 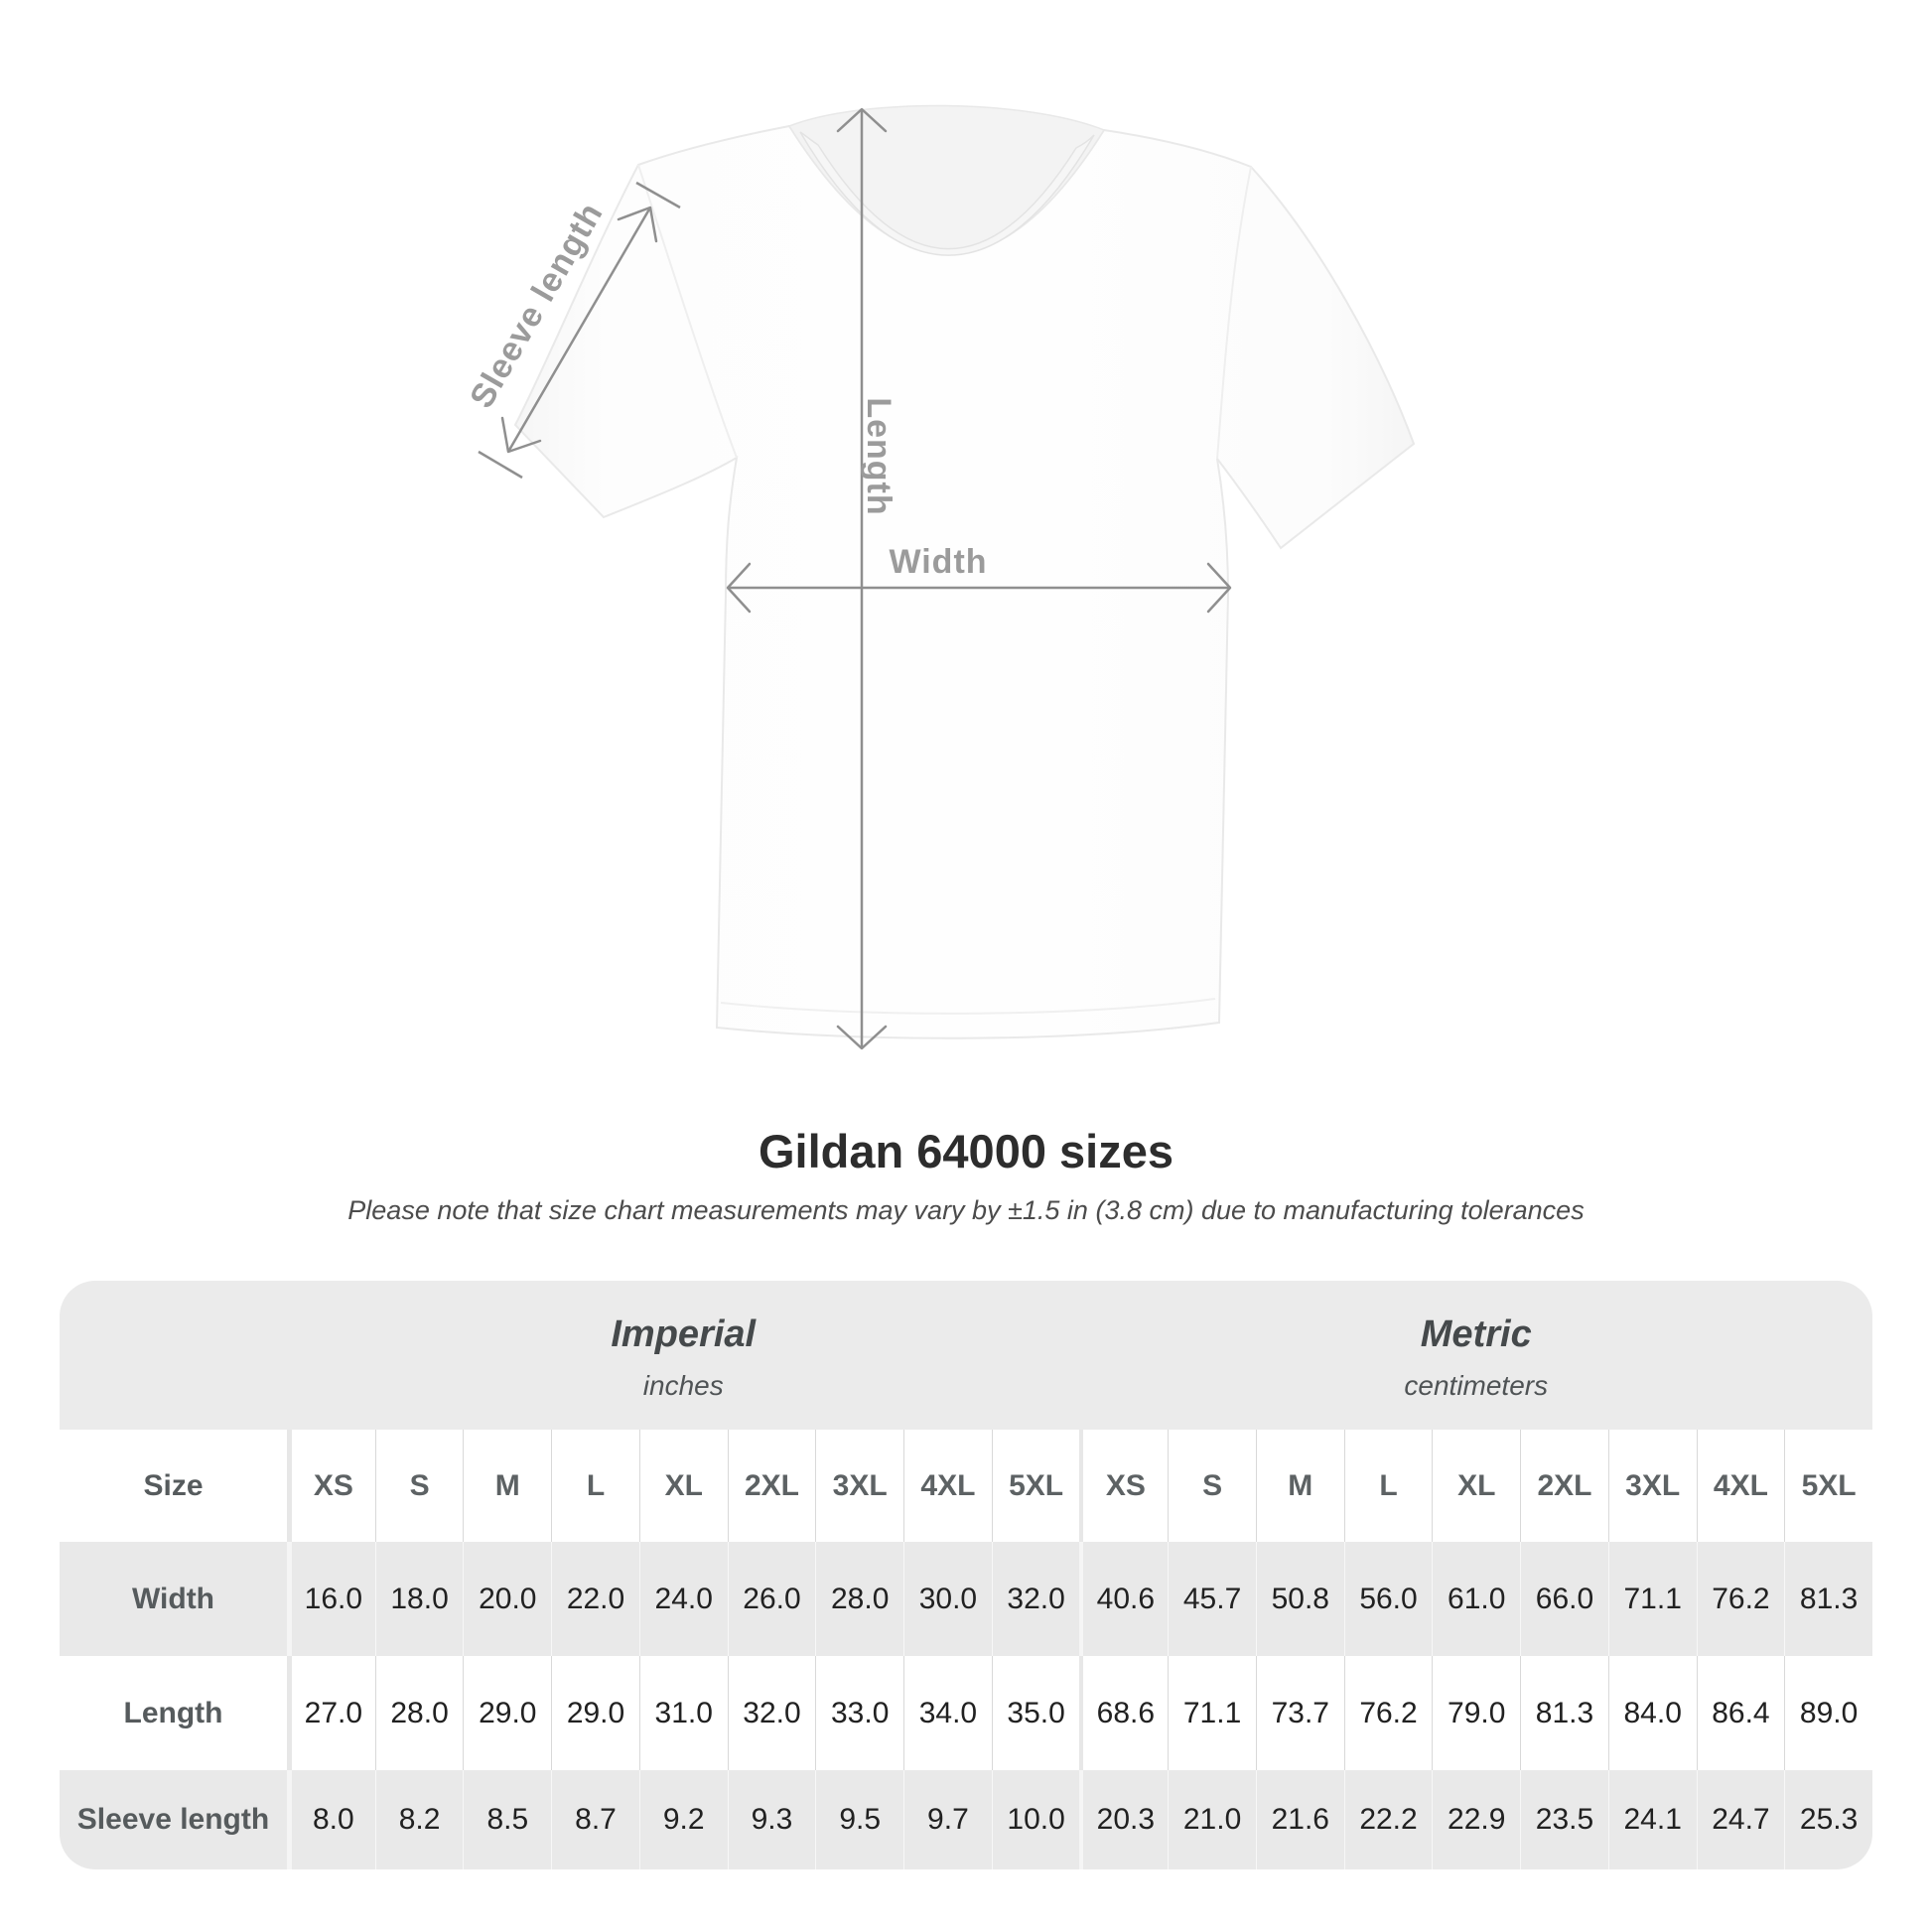 I want to click on value-cell: 50.8, so click(x=1300, y=1599).